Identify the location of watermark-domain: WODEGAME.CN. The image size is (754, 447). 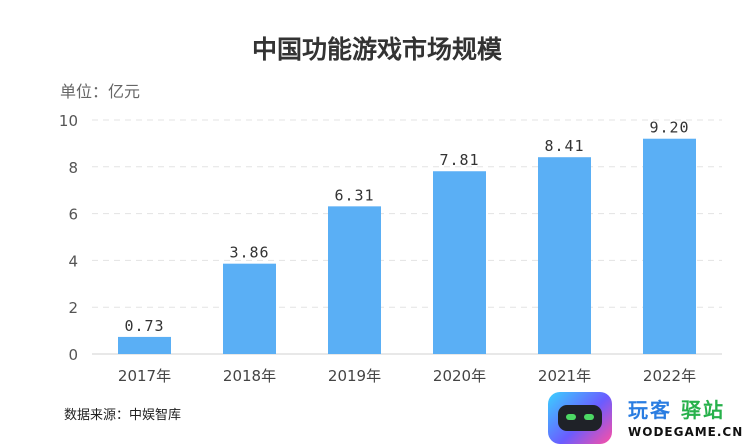
(686, 432).